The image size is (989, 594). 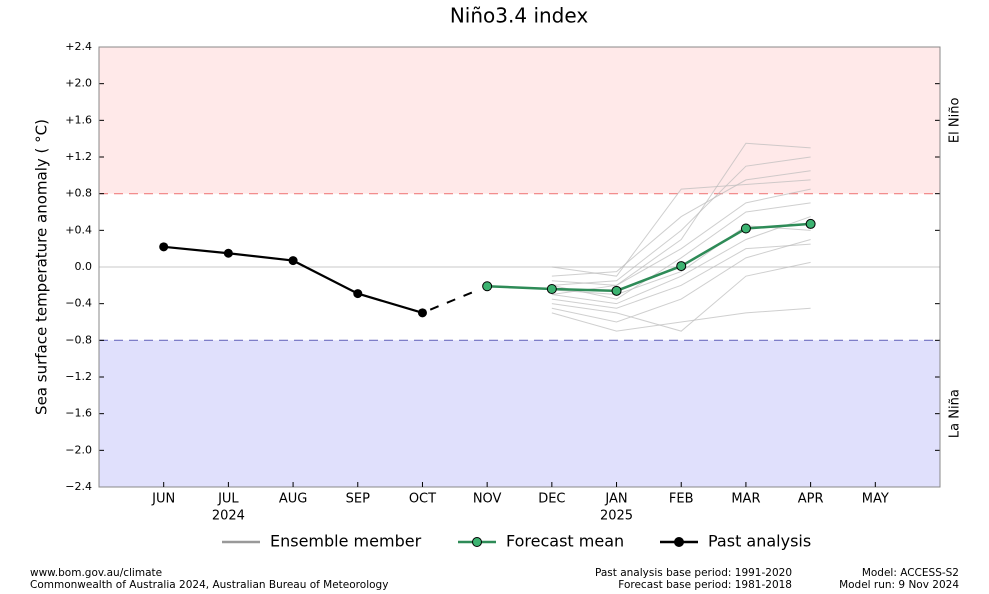 What do you see at coordinates (78, 376) in the screenshot?
I see `y-tick-label: −1.2` at bounding box center [78, 376].